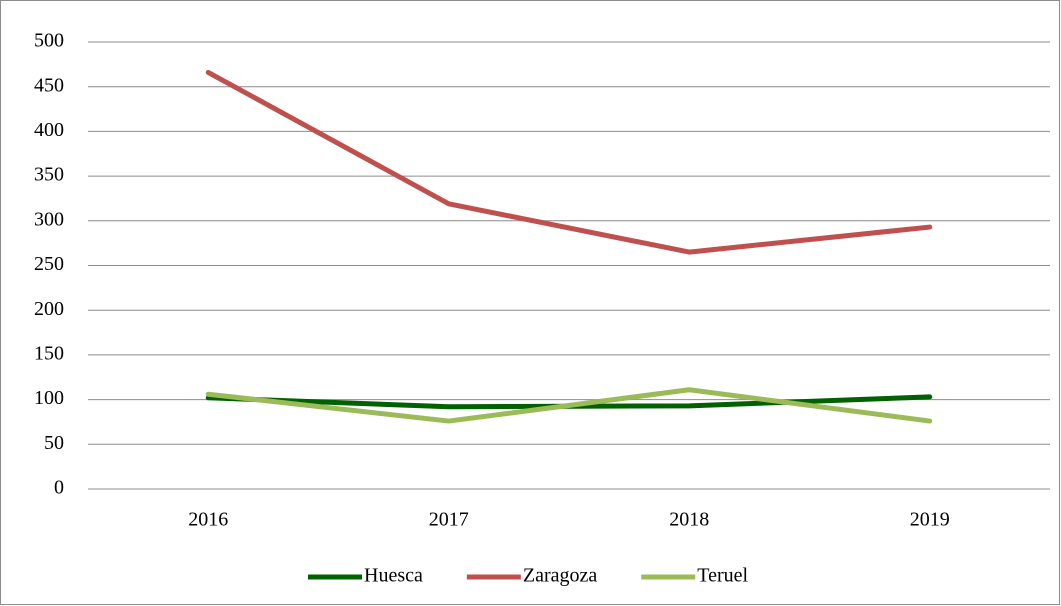  What do you see at coordinates (49, 309) in the screenshot?
I see `y-tick-label: 200` at bounding box center [49, 309].